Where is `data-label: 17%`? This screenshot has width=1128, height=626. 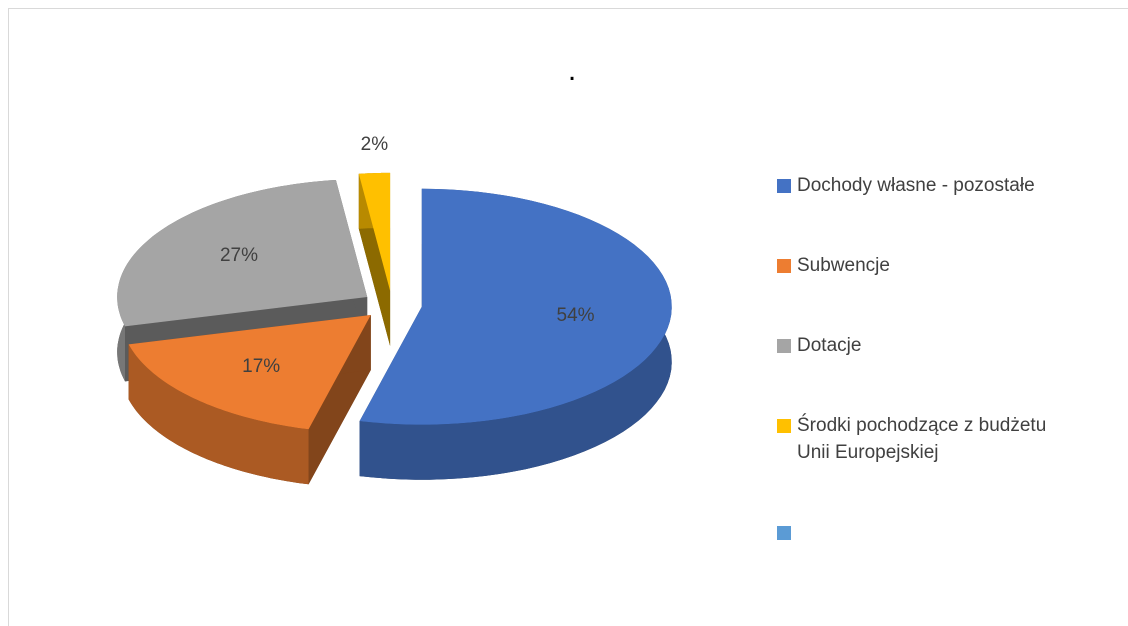
data-label: 17% is located at coordinates (261, 366).